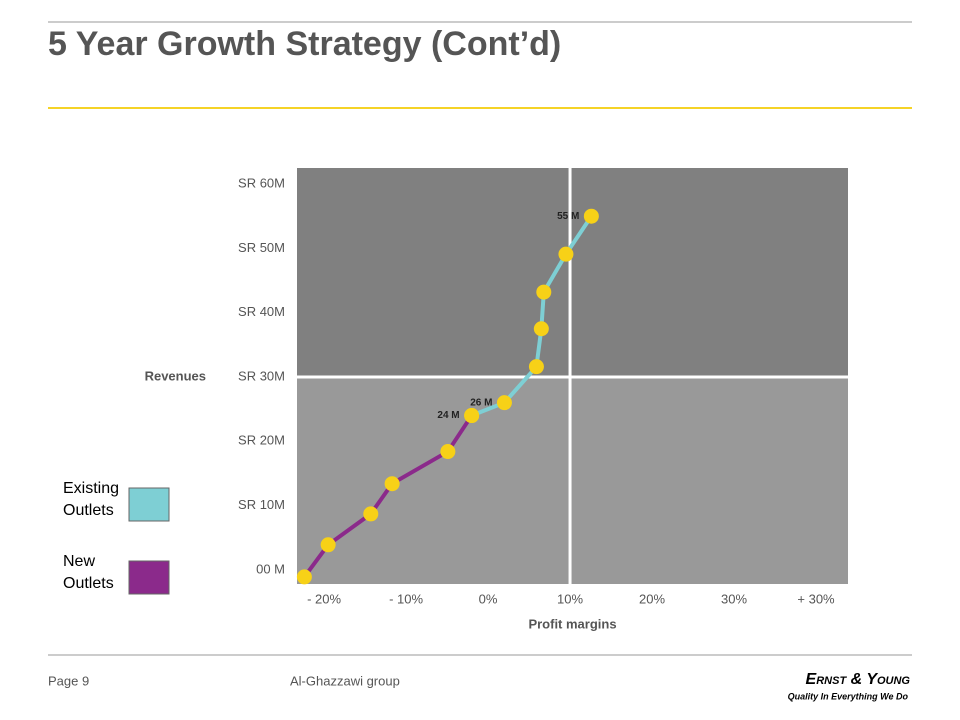 This screenshot has width=960, height=720. Describe the element at coordinates (406, 598) in the screenshot. I see `x-tick-label: - 10%` at that location.